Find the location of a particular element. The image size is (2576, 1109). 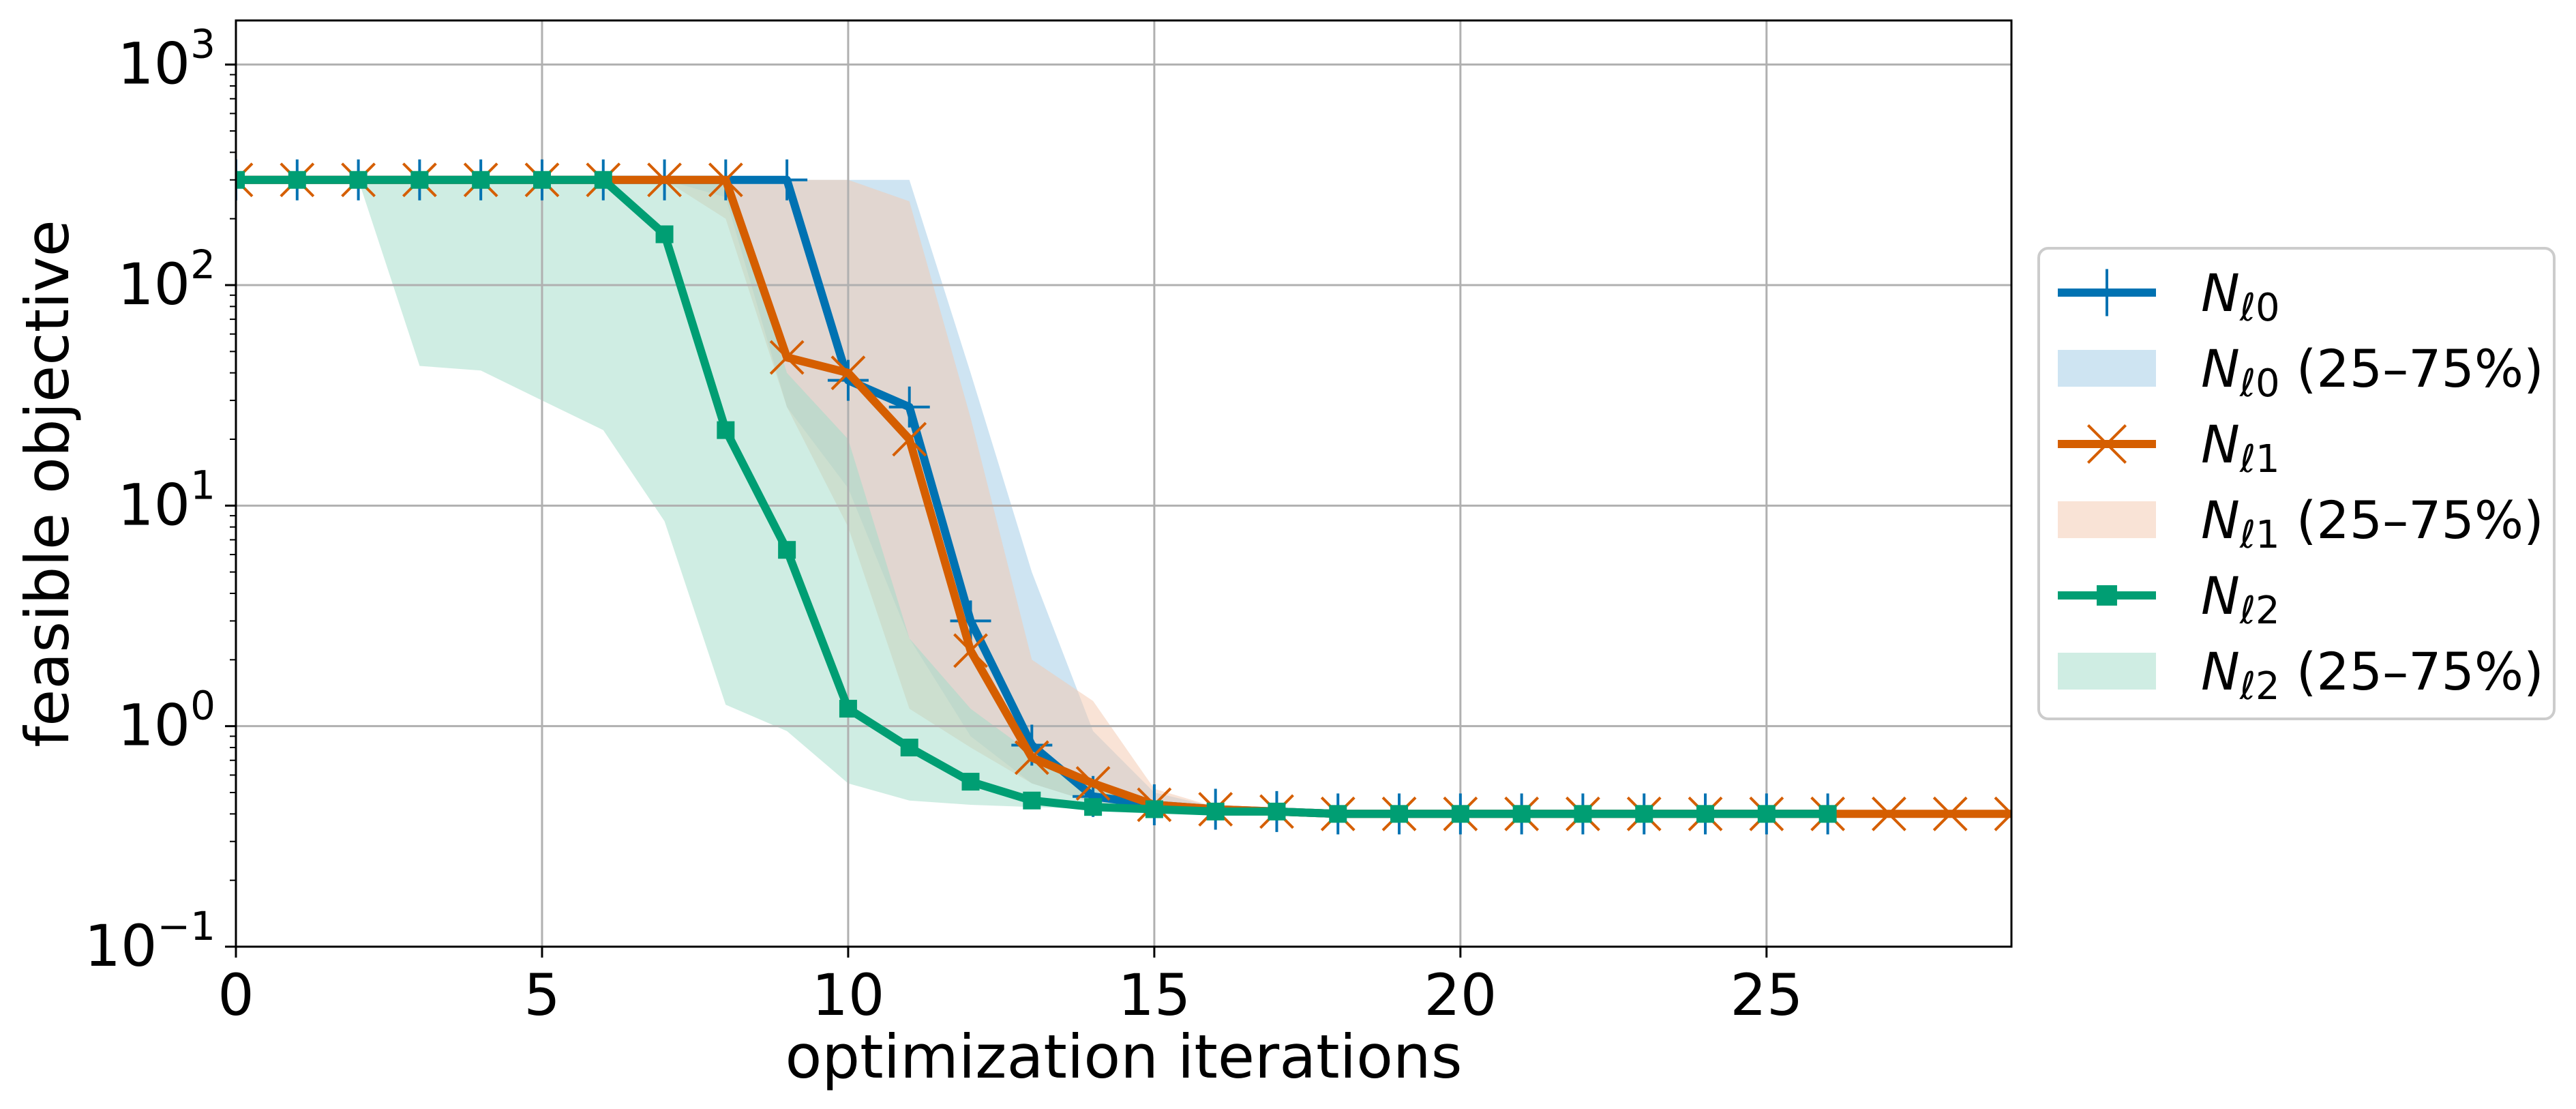

y-tick-label: 10¹ is located at coordinates (166, 500).